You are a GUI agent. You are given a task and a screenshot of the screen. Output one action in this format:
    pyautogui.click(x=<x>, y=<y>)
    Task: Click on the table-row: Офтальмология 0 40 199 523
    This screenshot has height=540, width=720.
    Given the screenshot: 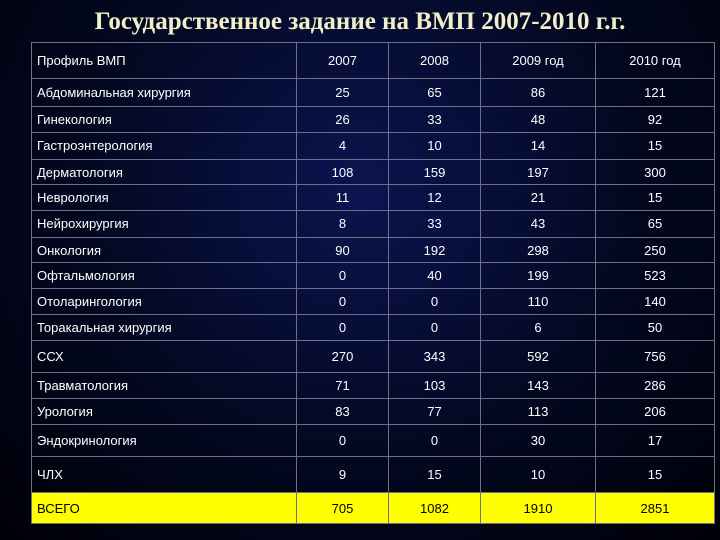 What is the action you would take?
    pyautogui.click(x=373, y=275)
    